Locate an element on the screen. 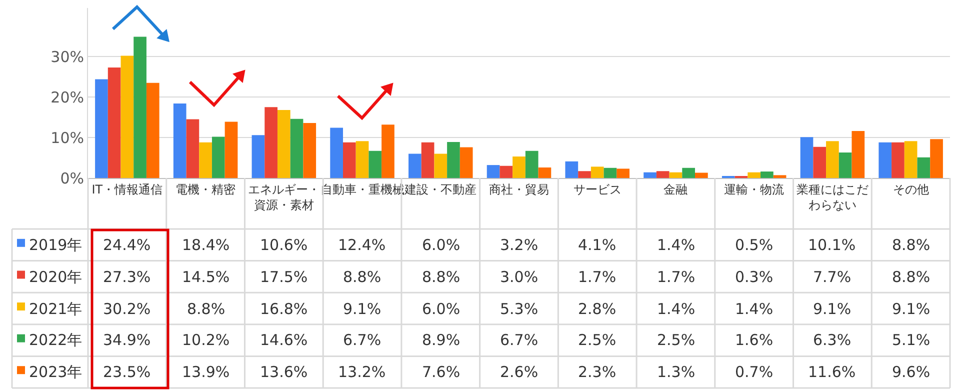  data-label: 2.8% is located at coordinates (597, 309).